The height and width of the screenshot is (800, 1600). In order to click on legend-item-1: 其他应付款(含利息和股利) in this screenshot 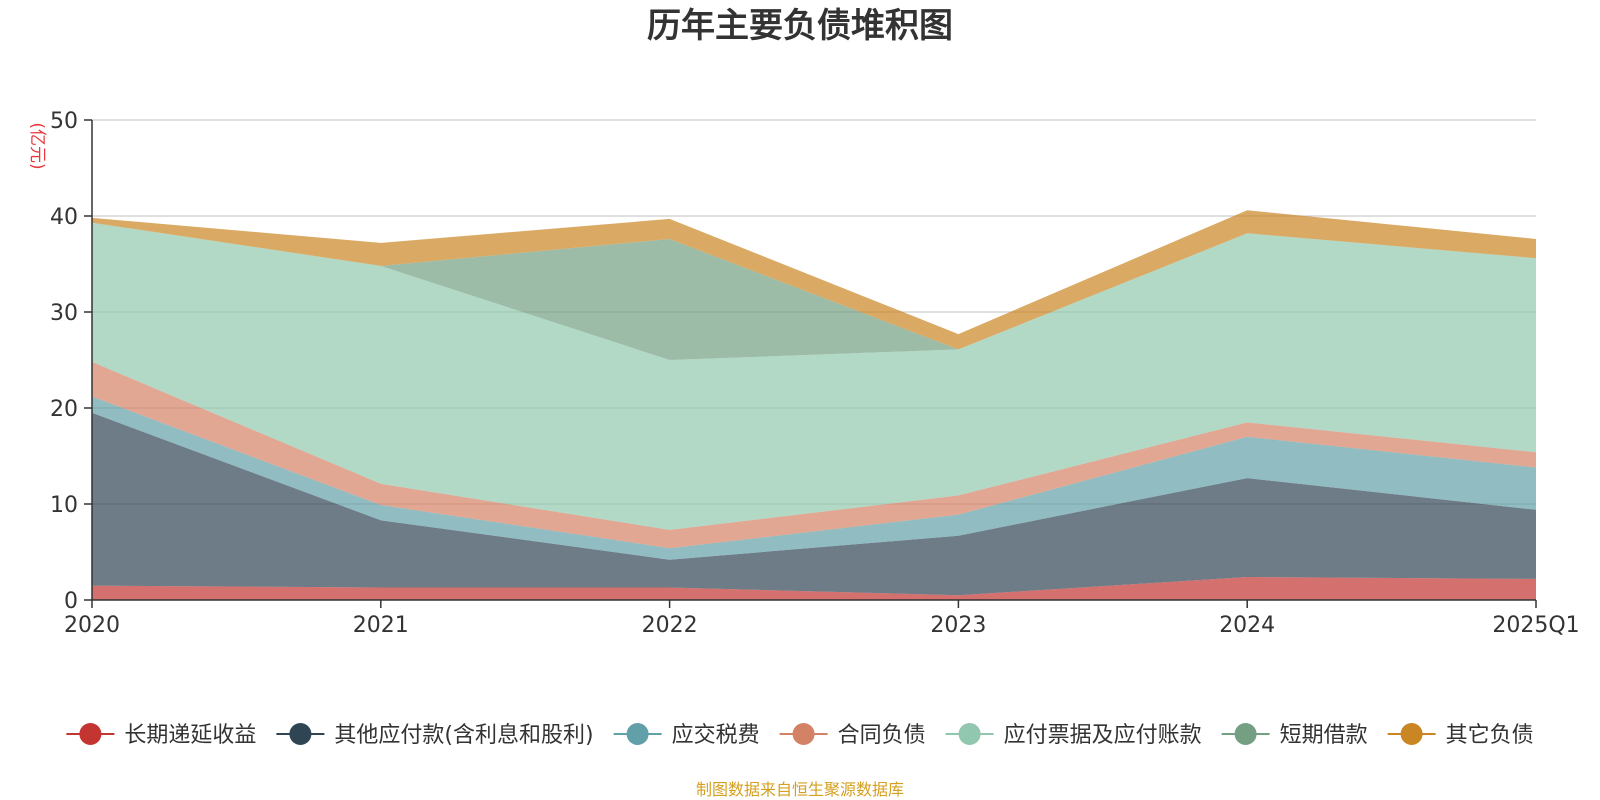, I will do `click(435, 735)`.